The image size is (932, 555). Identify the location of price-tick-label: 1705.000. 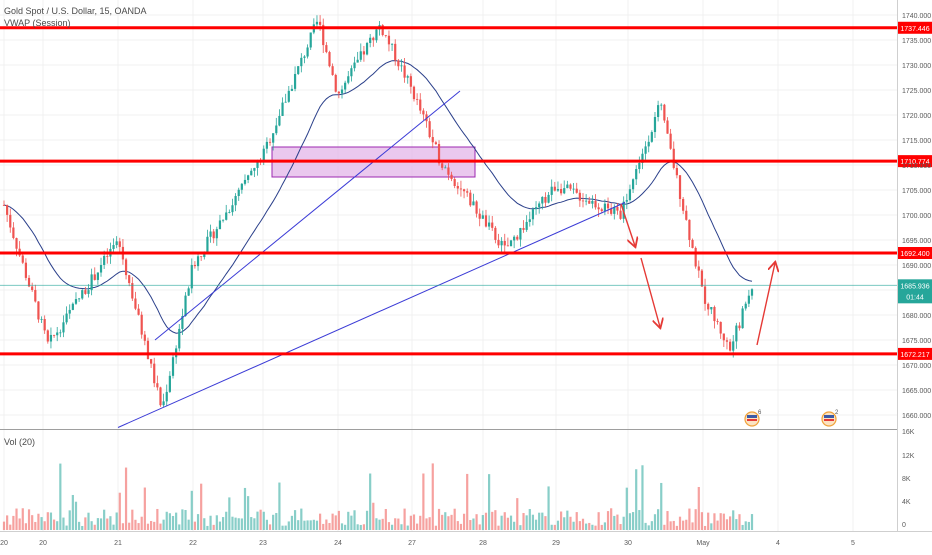
(916, 191).